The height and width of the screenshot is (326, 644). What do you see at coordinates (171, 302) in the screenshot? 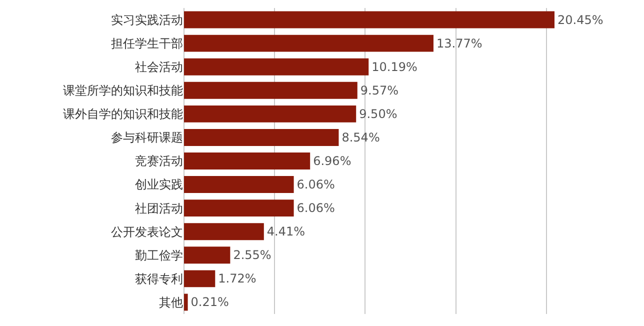
I see `y-tick-label: 其他` at bounding box center [171, 302].